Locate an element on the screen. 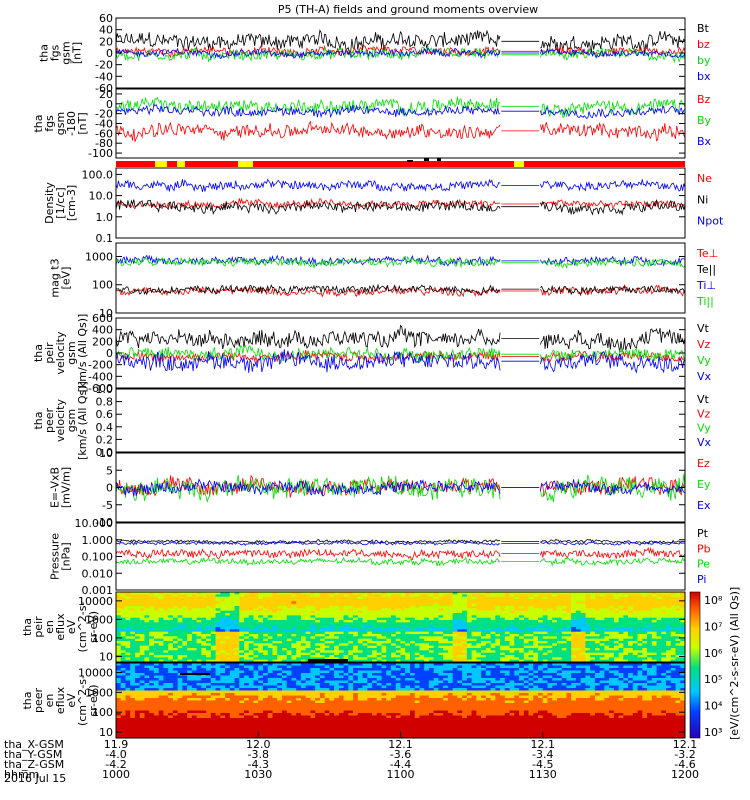 The width and height of the screenshot is (750, 800). ytick-label: -60 is located at coordinates (104, 133).